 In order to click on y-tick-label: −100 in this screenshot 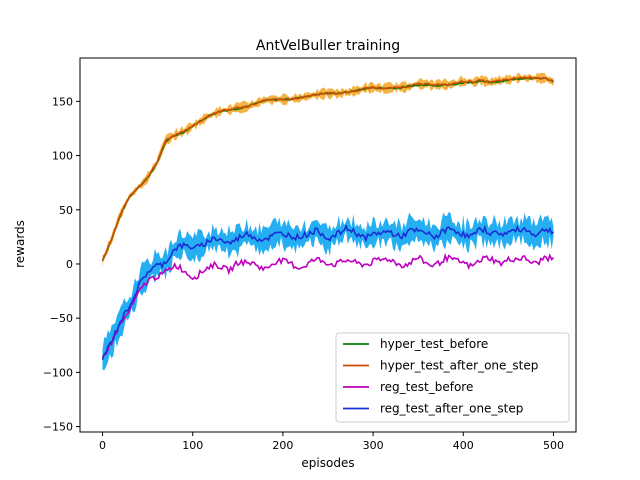, I will do `click(58, 372)`.